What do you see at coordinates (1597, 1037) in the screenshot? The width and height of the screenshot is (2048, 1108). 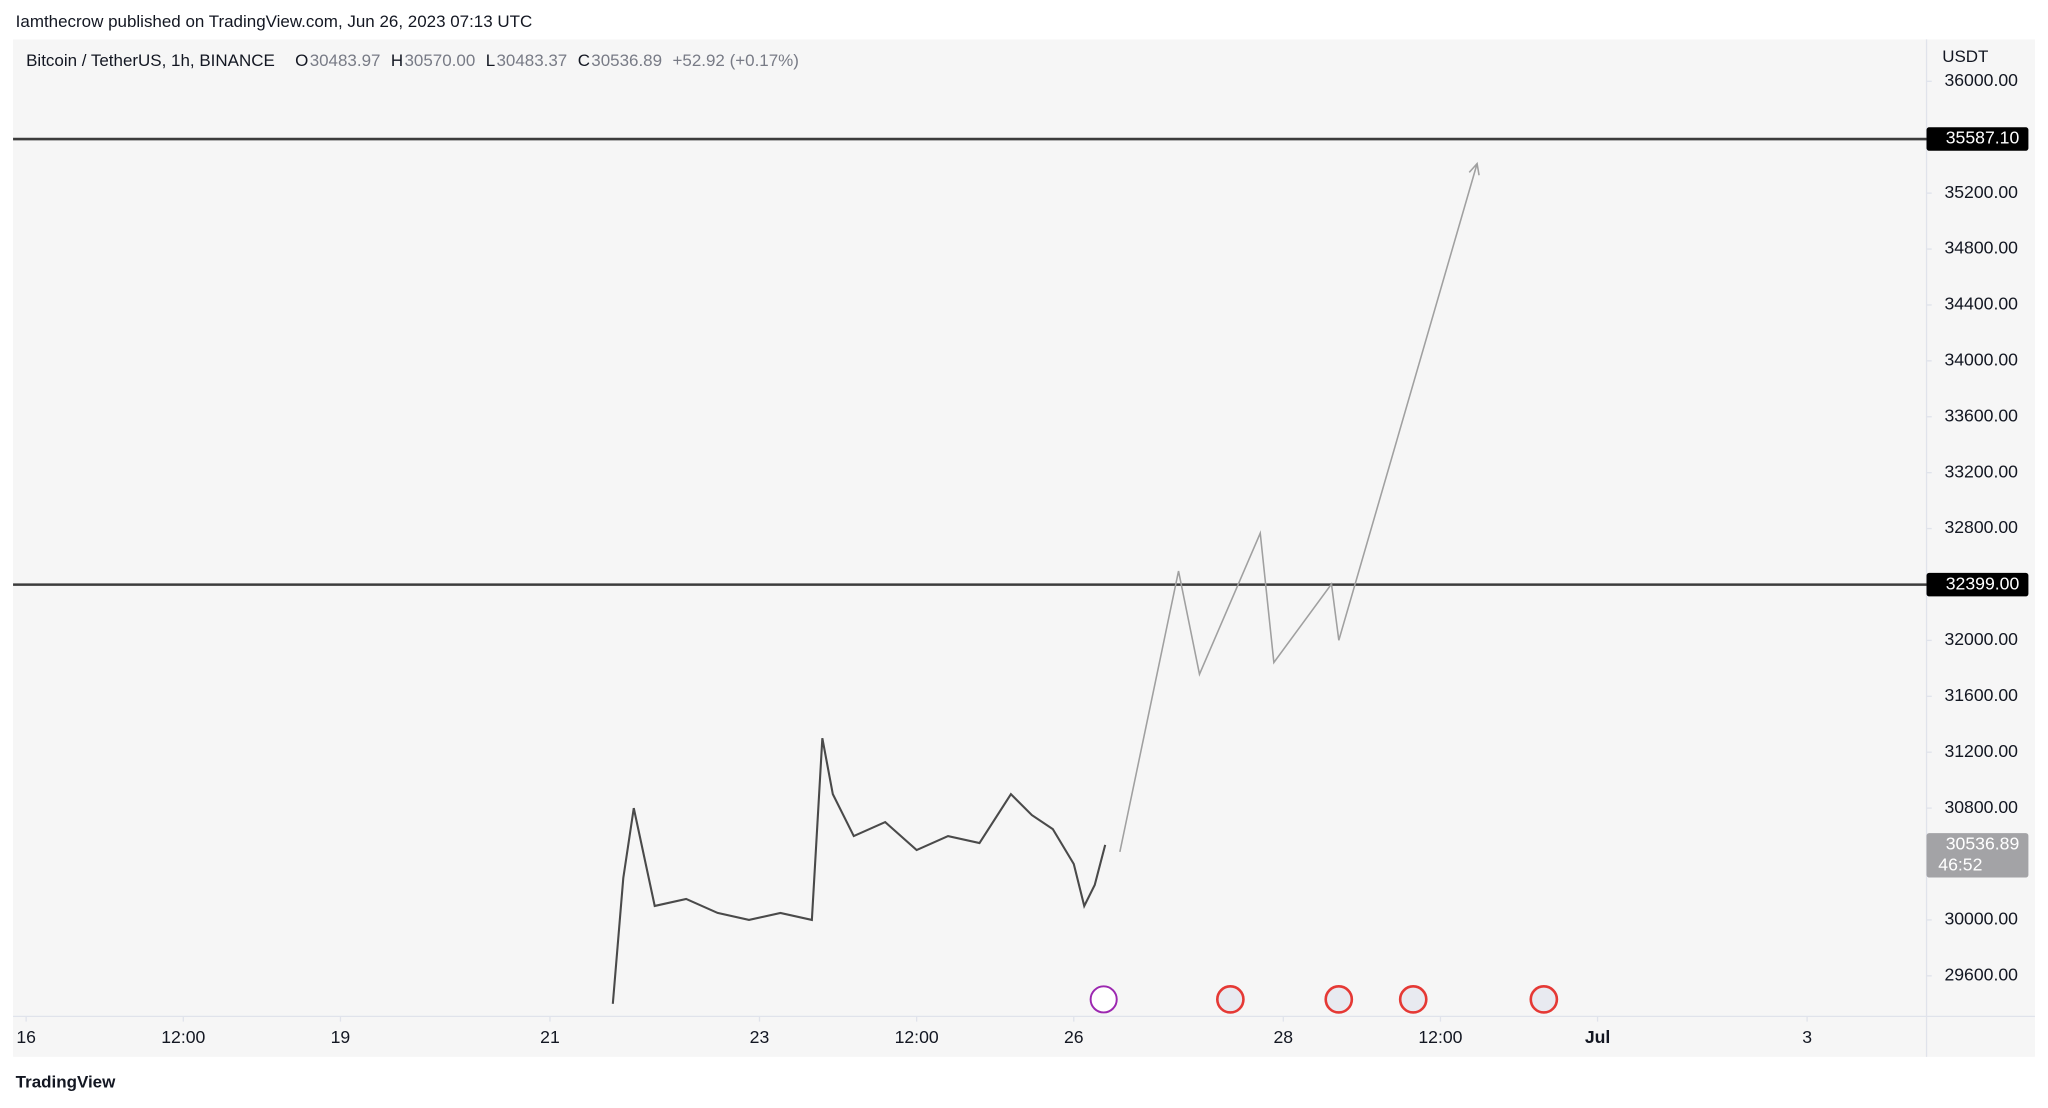 I see `x-tick-label: Jul` at bounding box center [1597, 1037].